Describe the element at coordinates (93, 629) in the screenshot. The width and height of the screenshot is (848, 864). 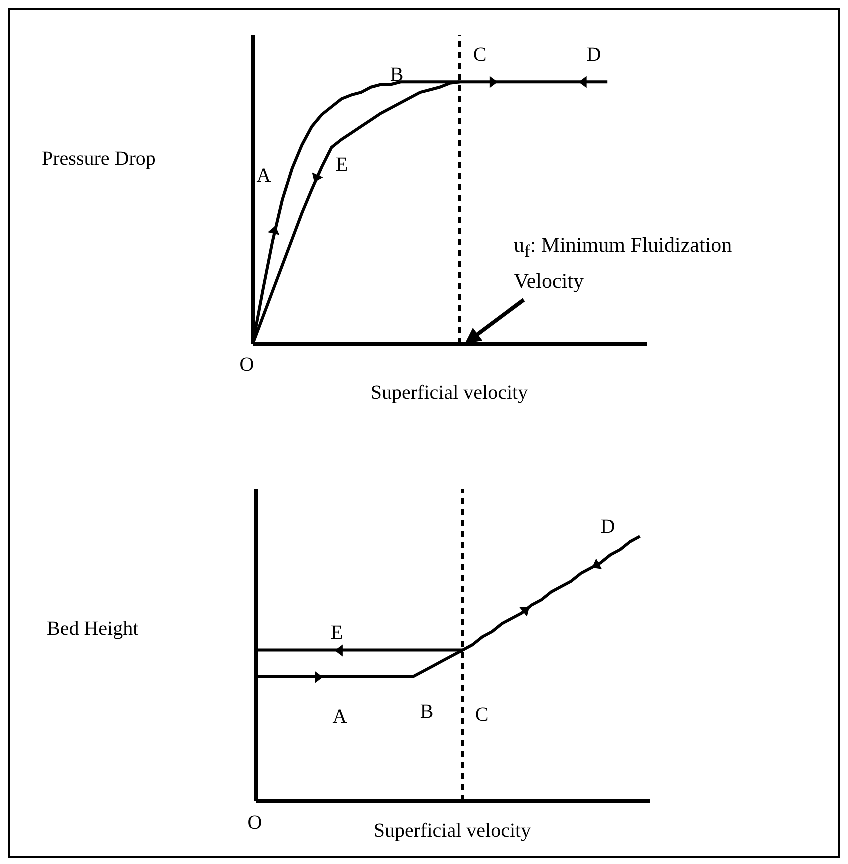
I see `y-axis-title: Bed Height` at that location.